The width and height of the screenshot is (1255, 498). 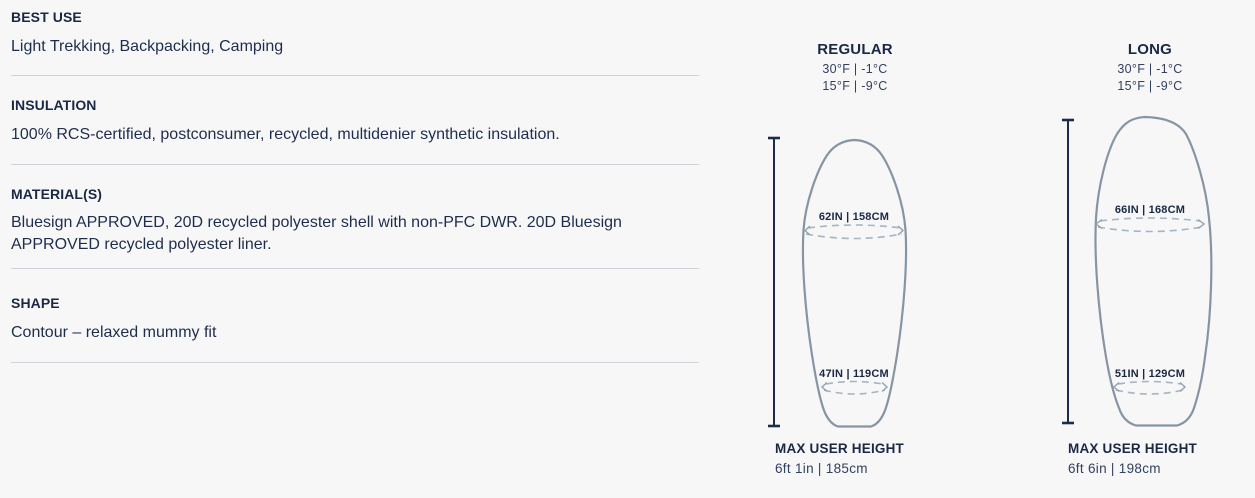 I want to click on max-user-height-label-regular: MAX USER HEIGHT, so click(x=840, y=448).